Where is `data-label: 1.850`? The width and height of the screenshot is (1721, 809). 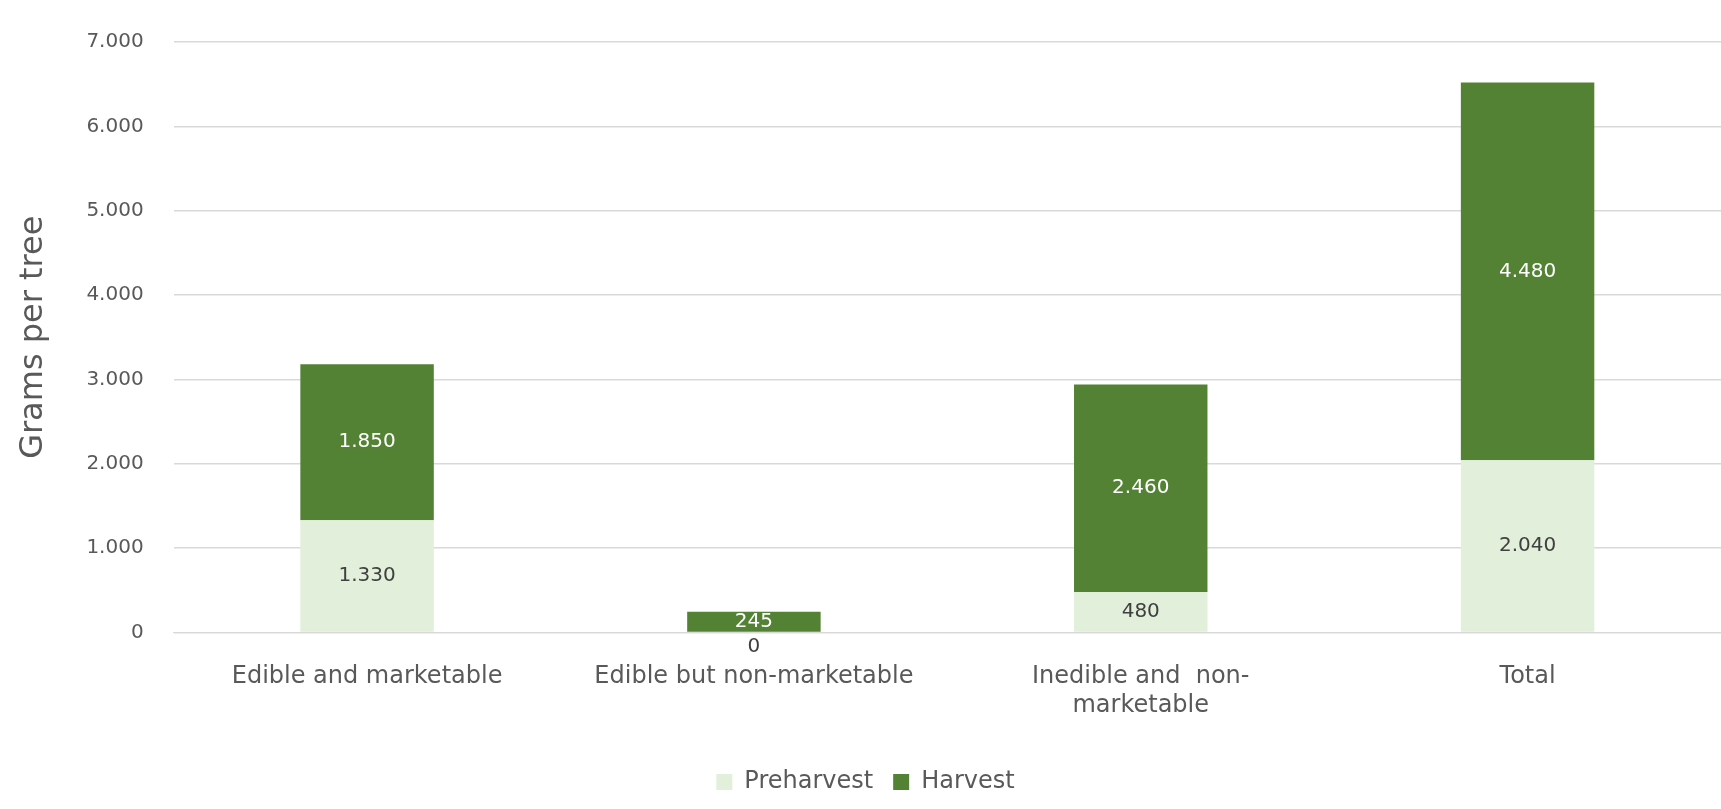
data-label: 1.850 is located at coordinates (367, 440).